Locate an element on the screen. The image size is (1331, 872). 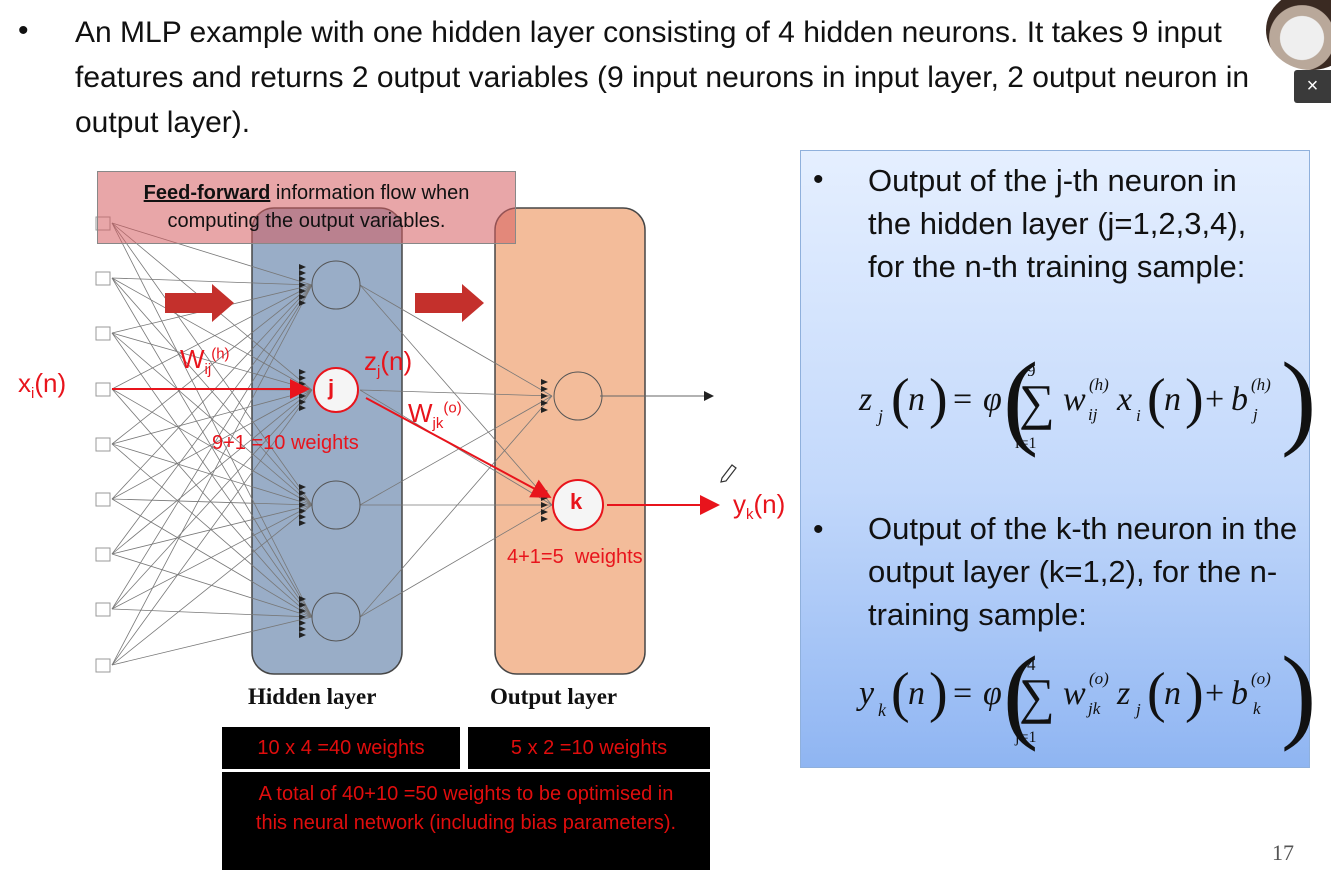
output-neuron-k is located at coordinates (578, 505).